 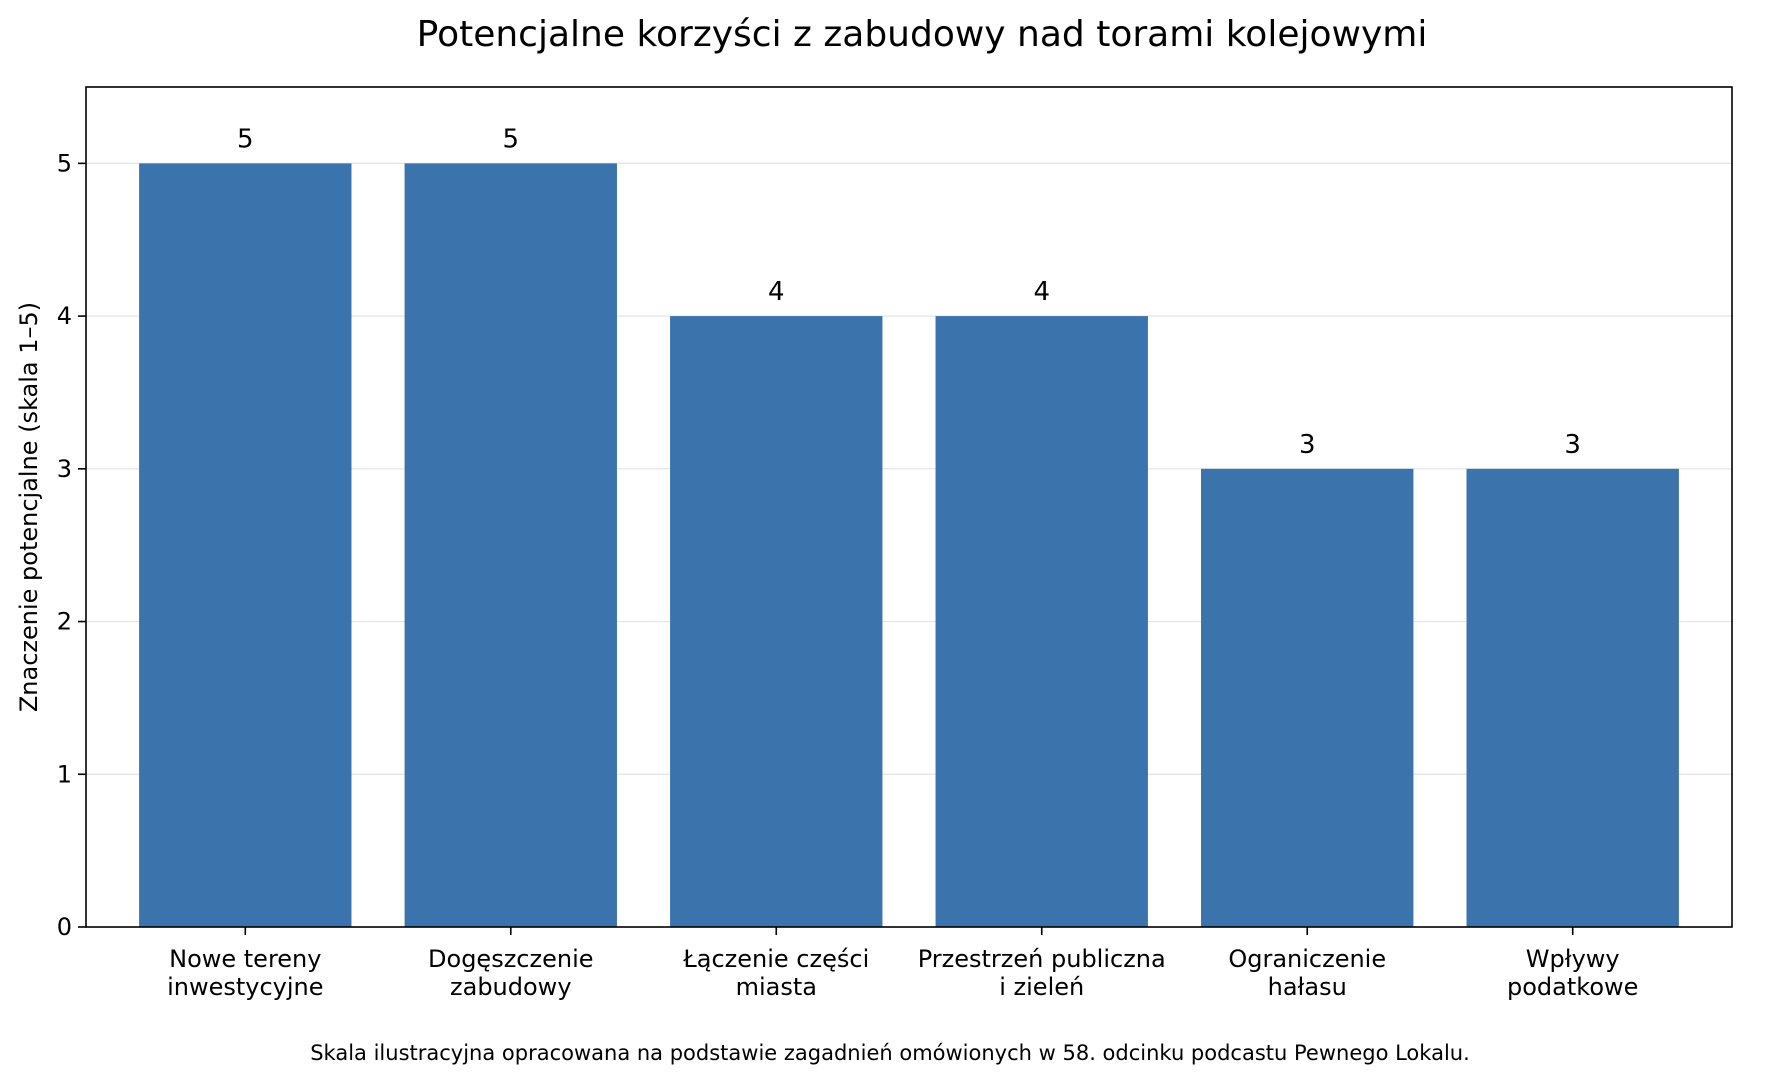 What do you see at coordinates (510, 973) in the screenshot?
I see `x-tick-label: Dogęszczenie zabudowy` at bounding box center [510, 973].